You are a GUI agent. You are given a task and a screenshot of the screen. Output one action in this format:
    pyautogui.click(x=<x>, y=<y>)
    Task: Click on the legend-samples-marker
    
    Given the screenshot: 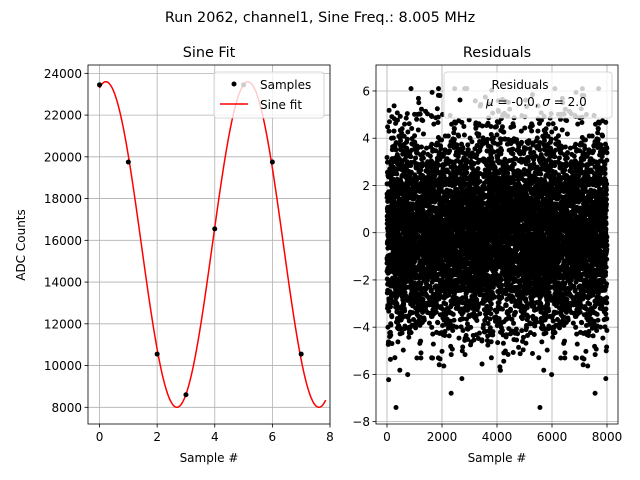 What is the action you would take?
    pyautogui.click(x=234, y=84)
    